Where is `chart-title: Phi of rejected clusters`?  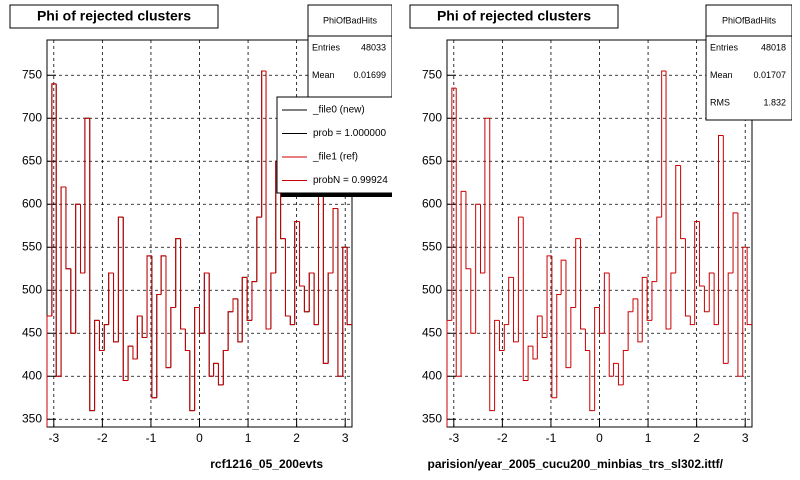
chart-title: Phi of rejected clusters is located at coordinates (514, 16).